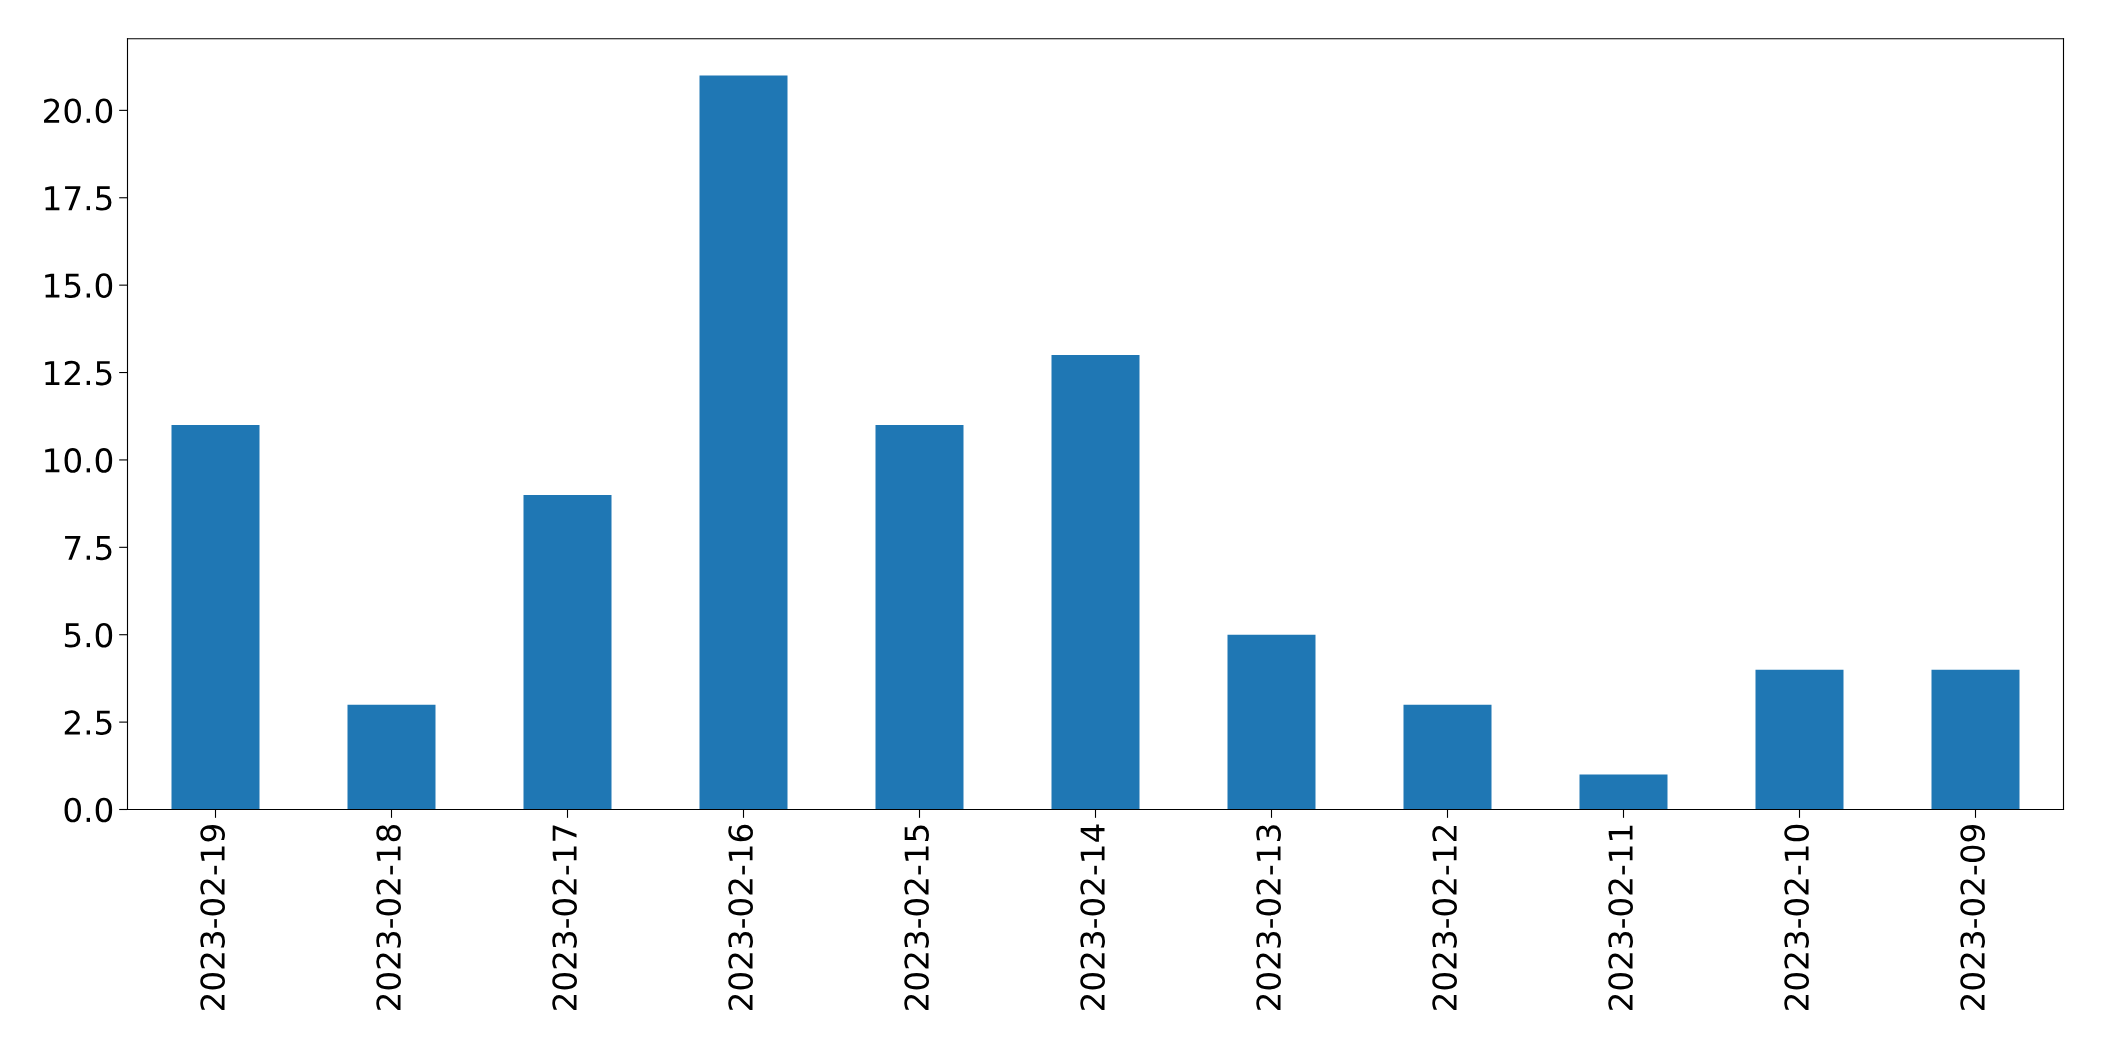 The width and height of the screenshot is (2104, 1061). I want to click on y-tick-label: 20.0, so click(78, 111).